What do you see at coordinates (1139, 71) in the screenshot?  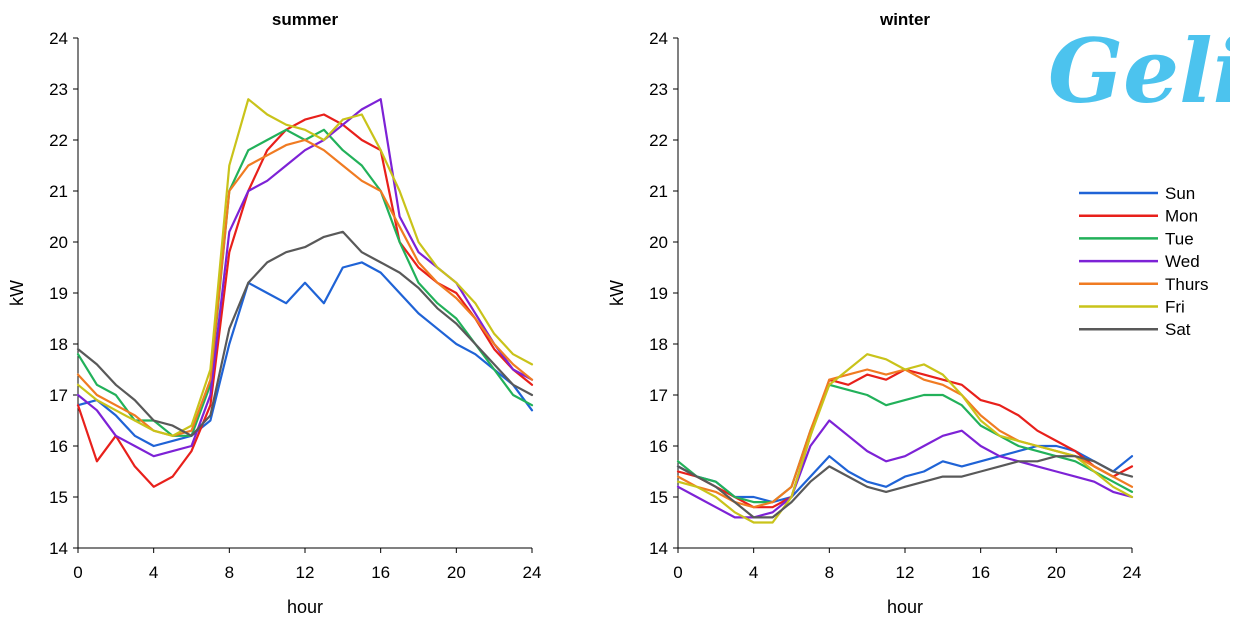 I see `logo-text: Geli` at bounding box center [1139, 71].